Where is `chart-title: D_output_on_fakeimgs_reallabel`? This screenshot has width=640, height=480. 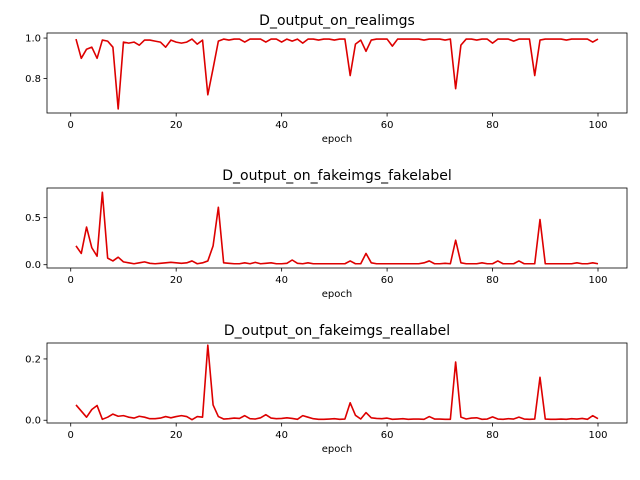 chart-title: D_output_on_fakeimgs_reallabel is located at coordinates (337, 331).